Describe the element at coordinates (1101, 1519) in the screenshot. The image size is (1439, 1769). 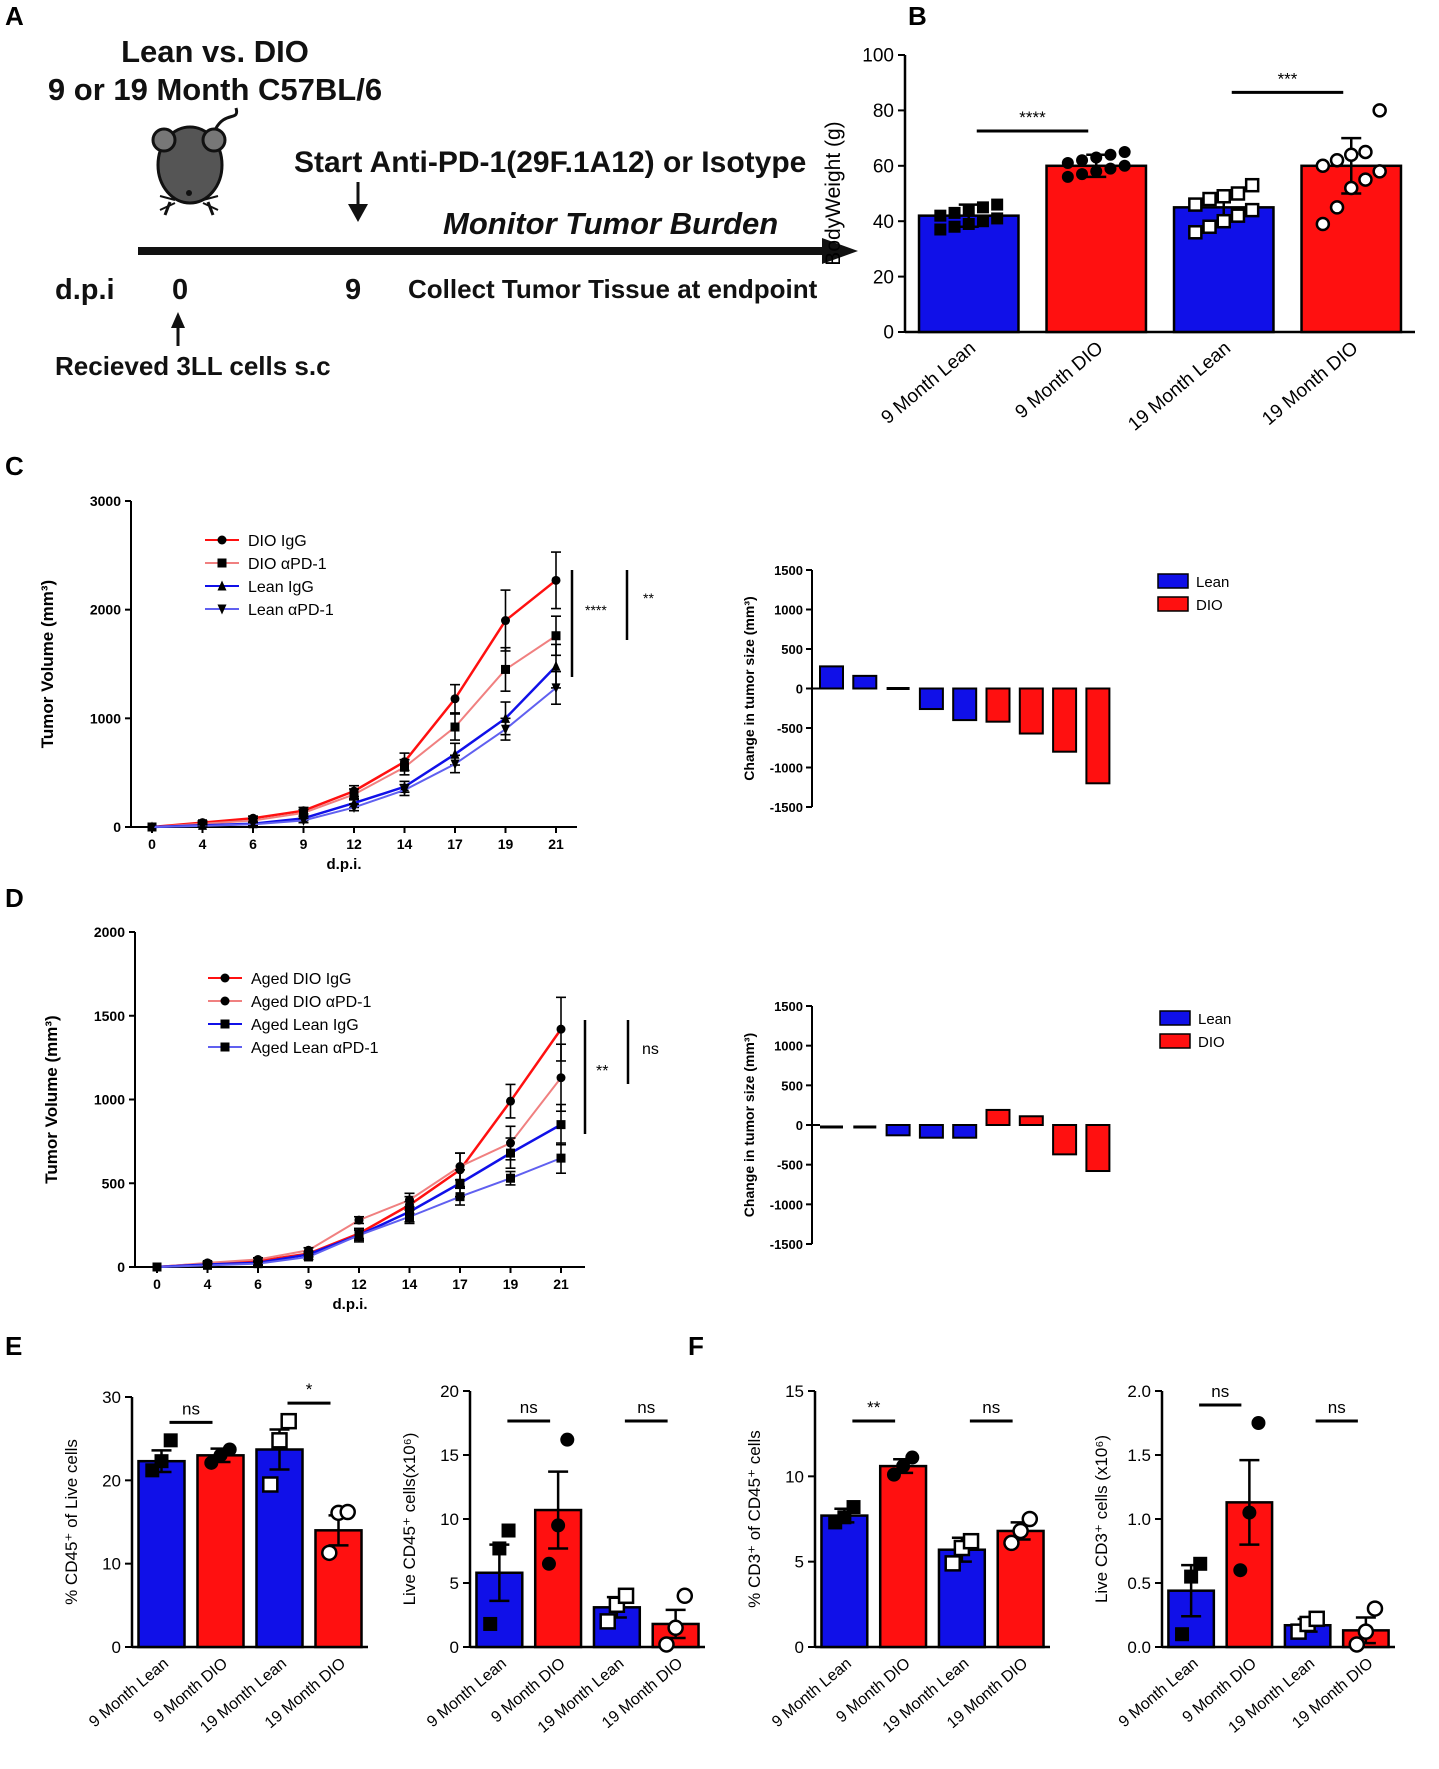
I see `y-axis-label: Live CD3⁺ cells (x10⁶)` at that location.